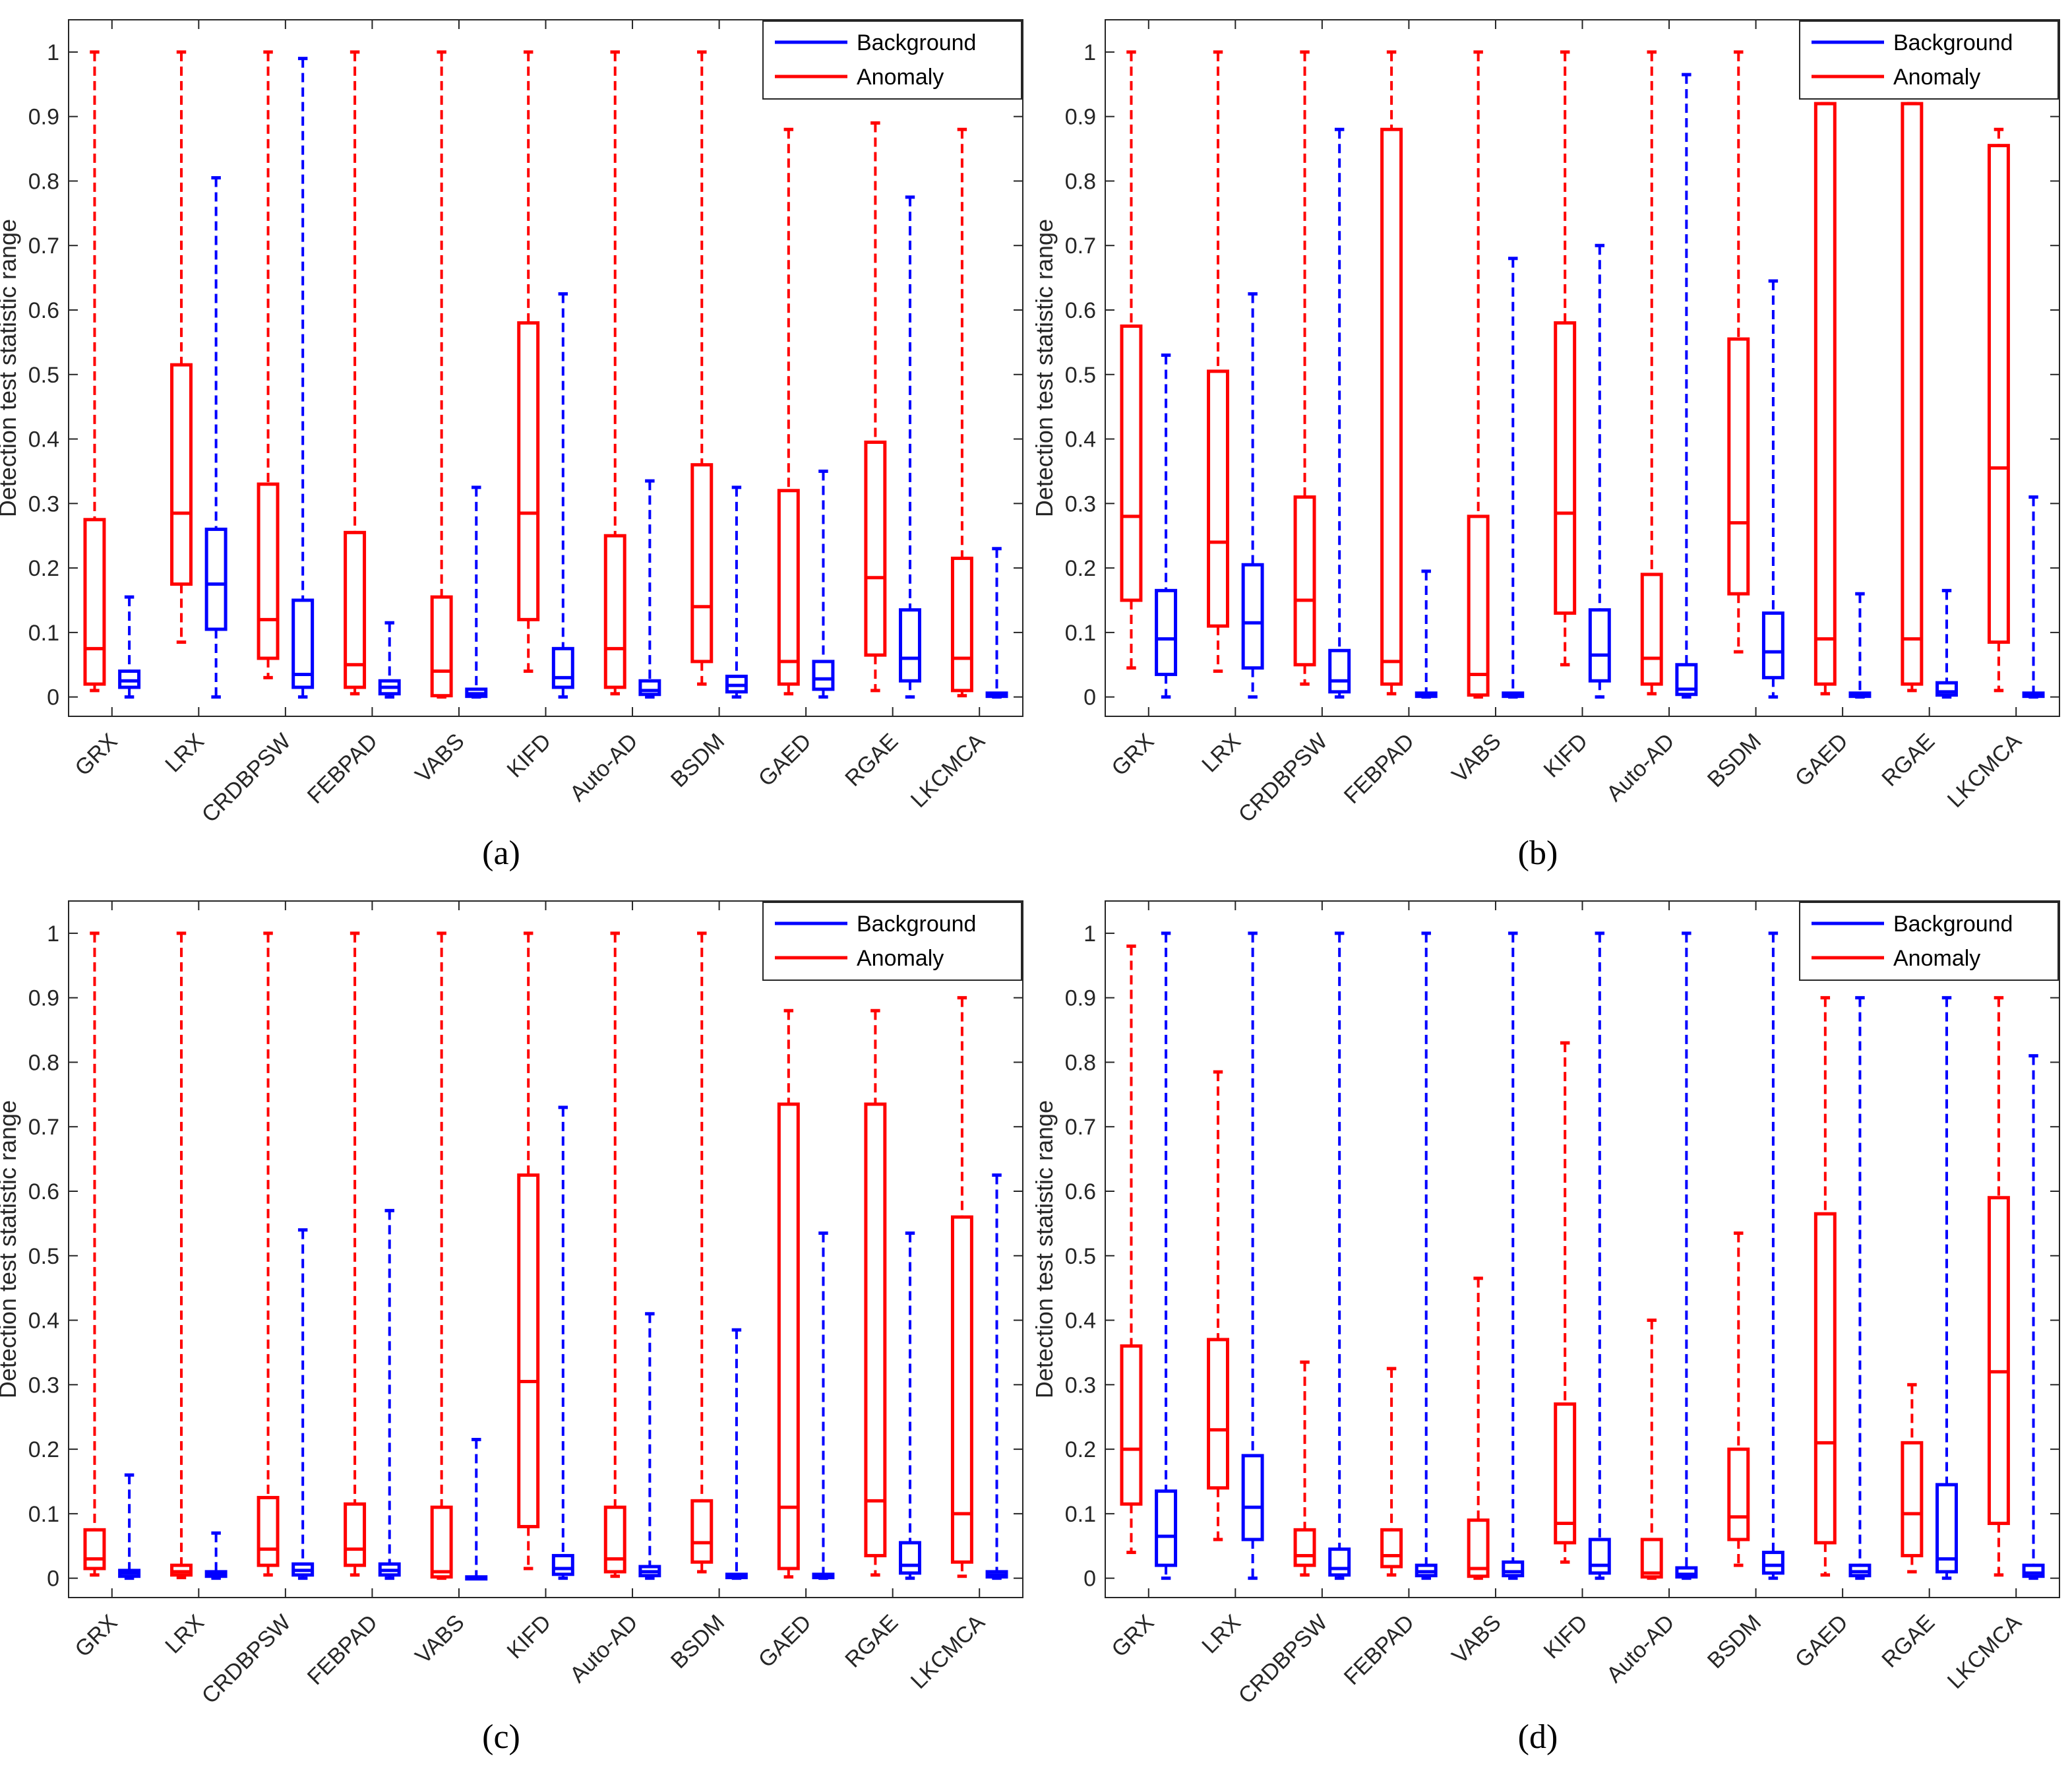  What do you see at coordinates (303, 378) in the screenshot?
I see `panel-a-background-box-CRDBPSW` at bounding box center [303, 378].